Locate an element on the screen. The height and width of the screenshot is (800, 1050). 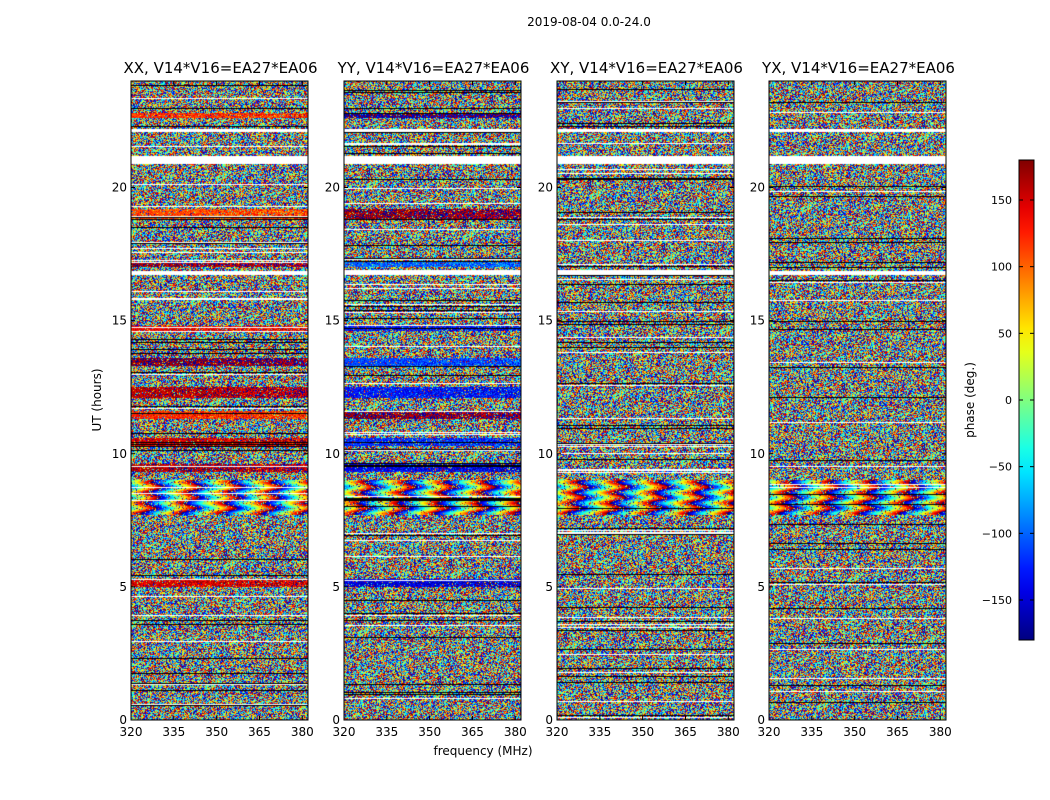
panel-3-xtick-label: 365 is located at coordinates (685, 732).